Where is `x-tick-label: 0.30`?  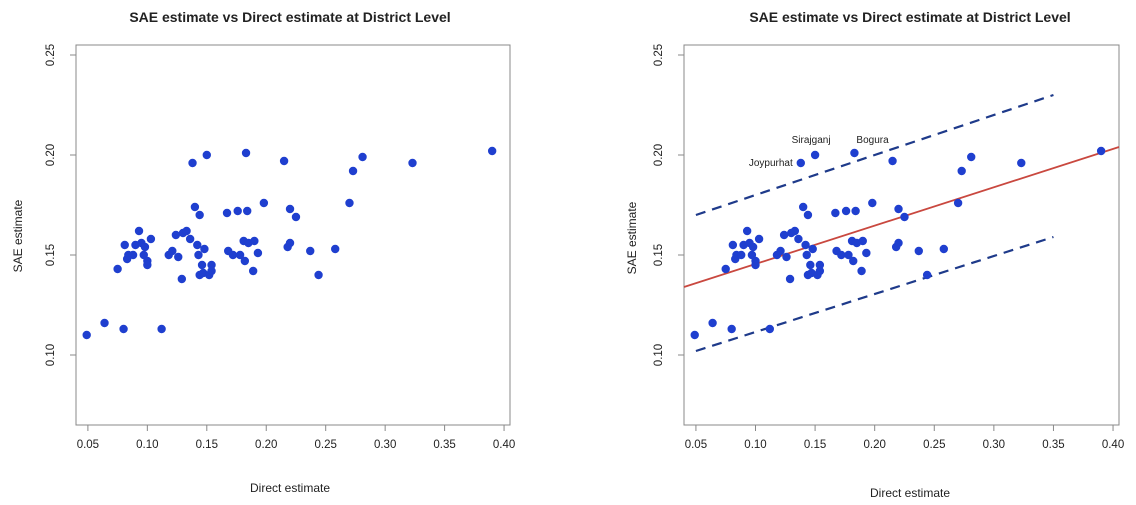
x-tick-label: 0.30 is located at coordinates (385, 445).